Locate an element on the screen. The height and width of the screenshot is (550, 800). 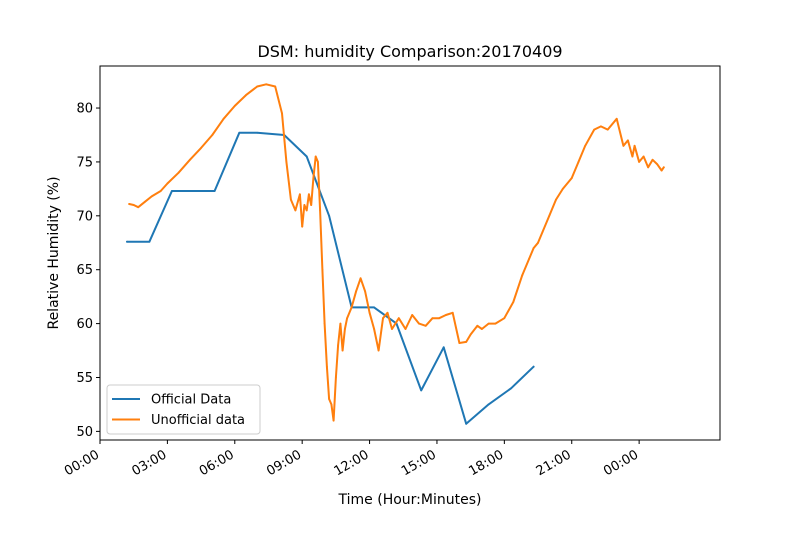
legend-label: Official Data is located at coordinates (191, 400).